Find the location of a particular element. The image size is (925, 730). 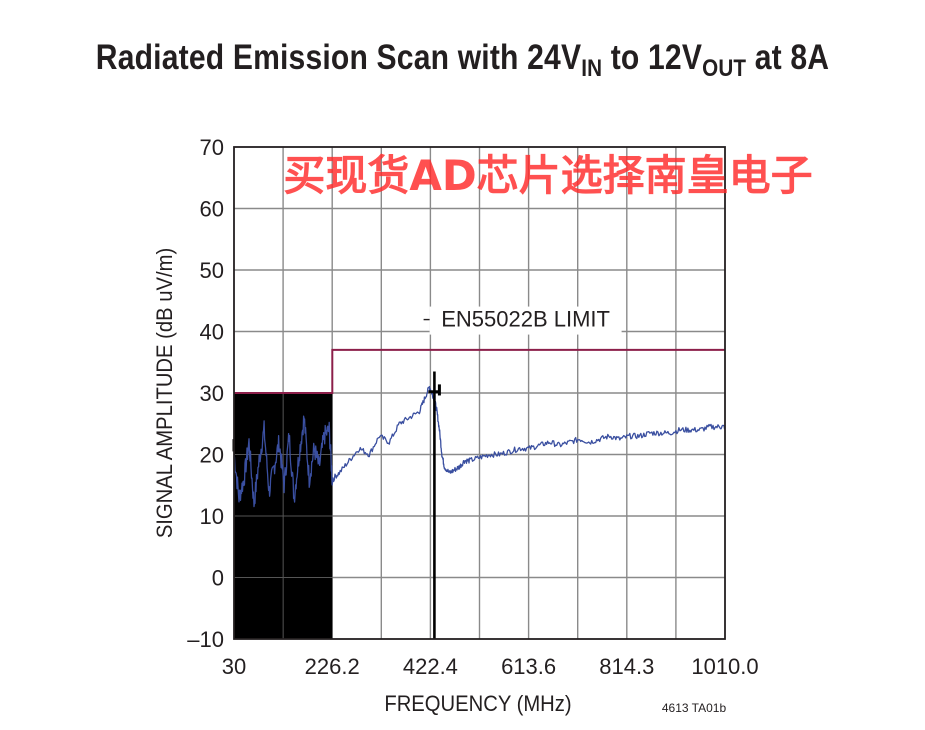

limit-annotation-label: EN55022B LIMIT is located at coordinates (525, 319).